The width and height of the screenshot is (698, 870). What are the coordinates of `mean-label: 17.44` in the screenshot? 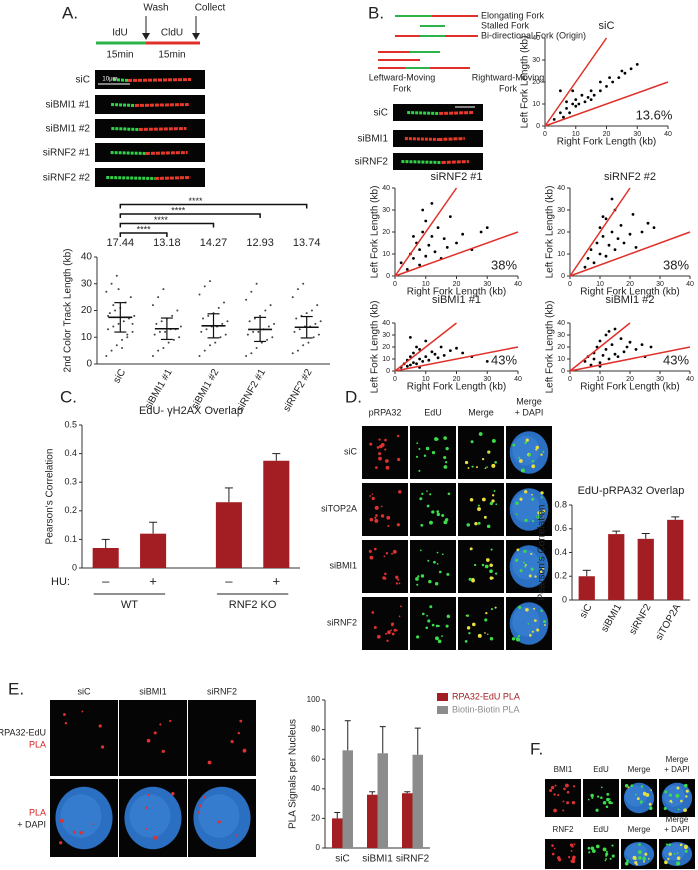 It's located at (121, 243).